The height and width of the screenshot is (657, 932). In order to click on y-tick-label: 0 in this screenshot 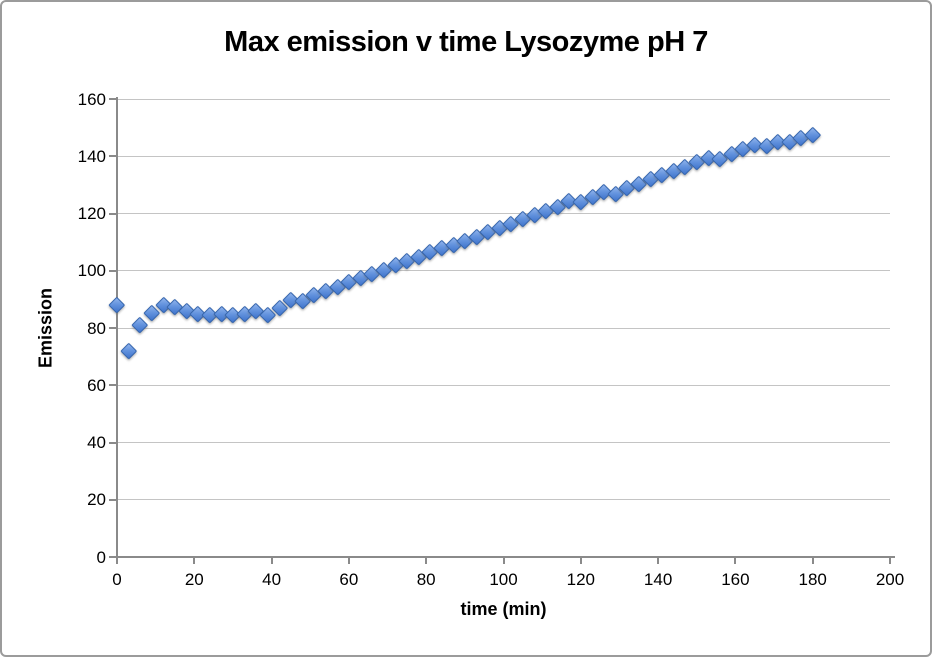, I will do `click(101, 557)`.